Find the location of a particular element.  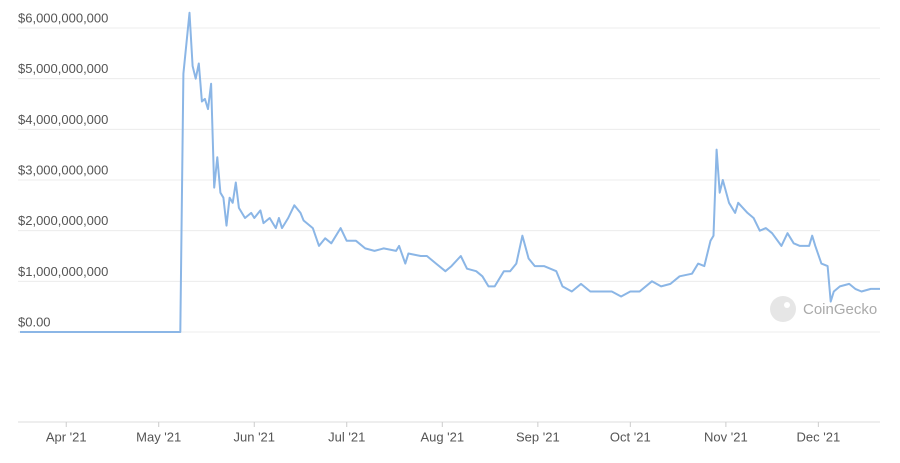

x-tick-label: Nov '21 is located at coordinates (726, 436).